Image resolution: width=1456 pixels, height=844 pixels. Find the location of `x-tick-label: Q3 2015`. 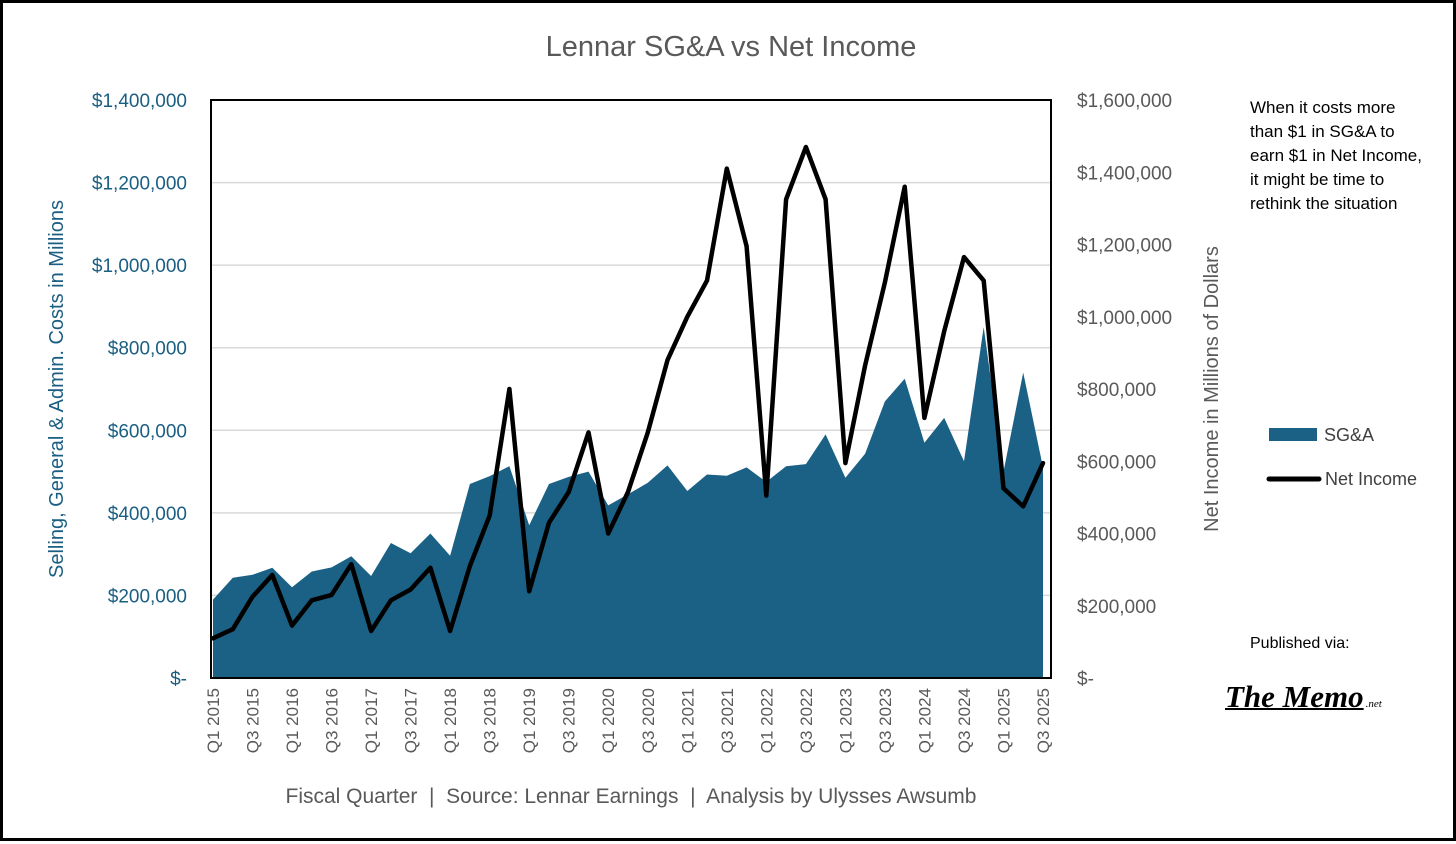

x-tick-label: Q3 2015 is located at coordinates (253, 720).